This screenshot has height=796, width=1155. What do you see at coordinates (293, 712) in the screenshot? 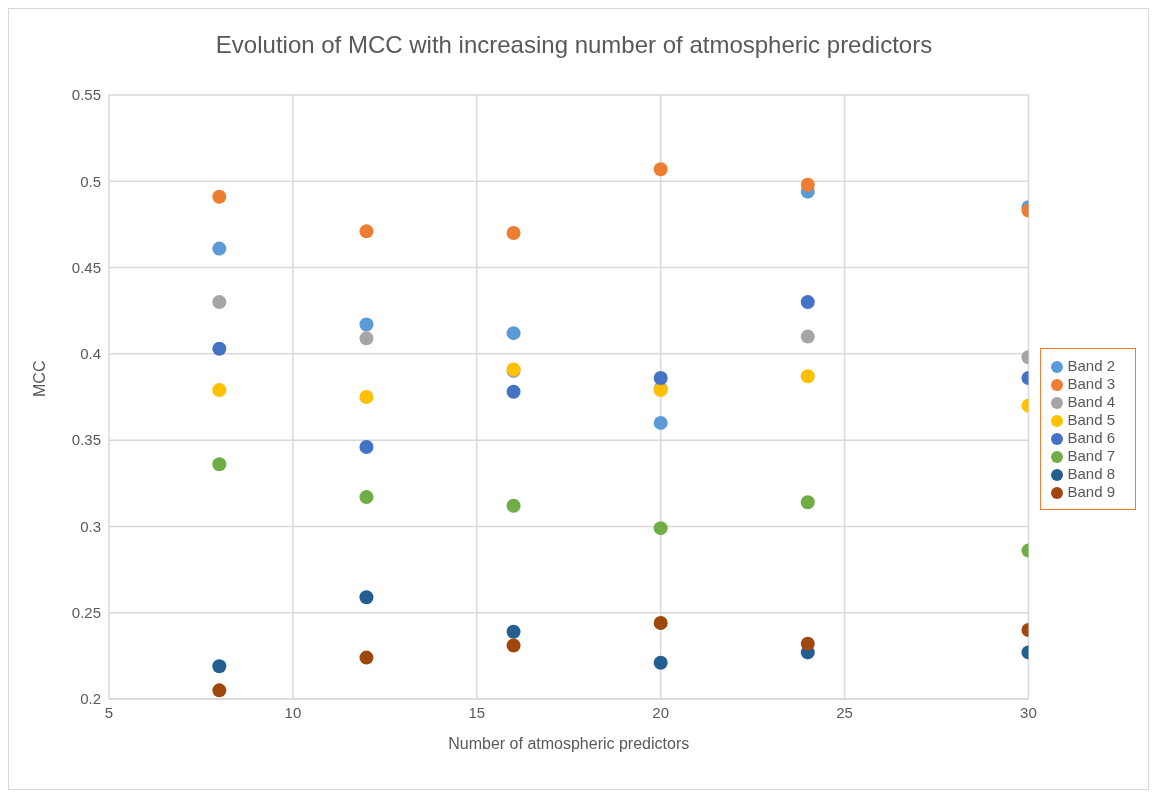
I see `x-tick-label: 10` at bounding box center [293, 712].